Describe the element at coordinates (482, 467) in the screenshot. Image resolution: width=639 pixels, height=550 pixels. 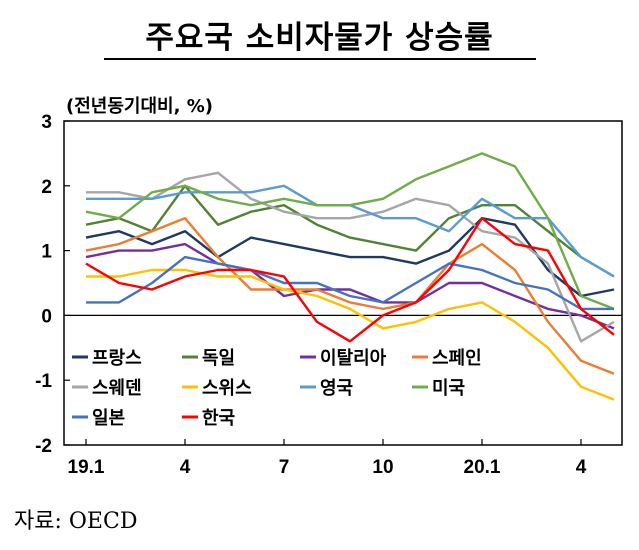
I see `x-tick-label: 20.1` at that location.